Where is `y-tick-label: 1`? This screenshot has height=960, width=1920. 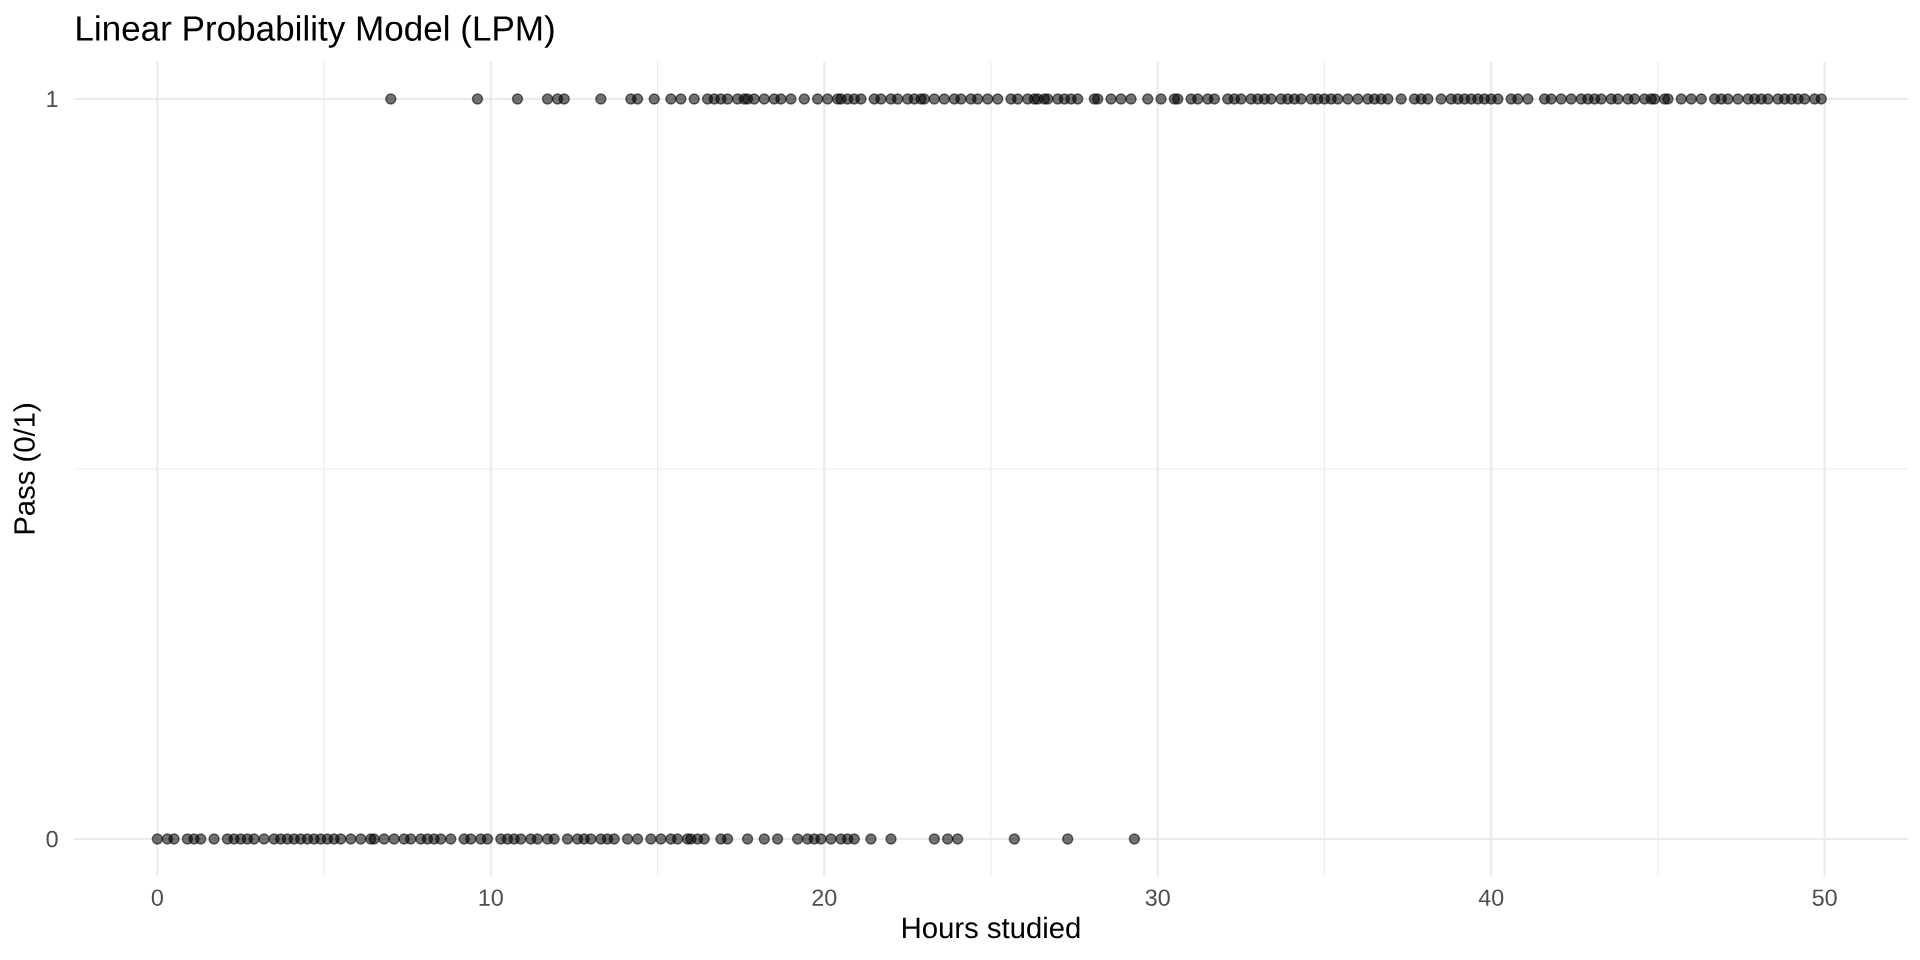
y-tick-label: 1 is located at coordinates (52, 99).